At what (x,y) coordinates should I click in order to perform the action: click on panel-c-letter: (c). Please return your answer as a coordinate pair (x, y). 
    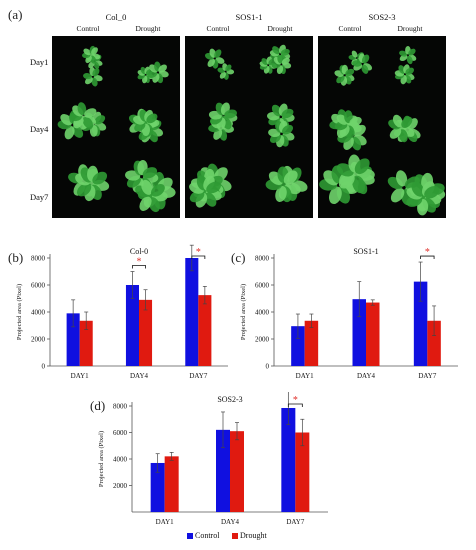
    Looking at the image, I should click on (238, 257).